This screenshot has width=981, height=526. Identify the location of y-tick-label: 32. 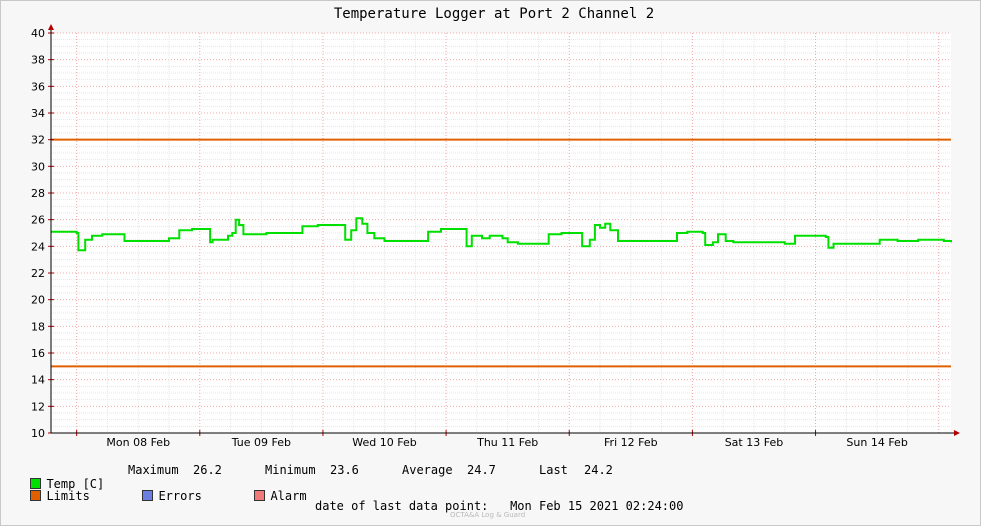
(38, 140).